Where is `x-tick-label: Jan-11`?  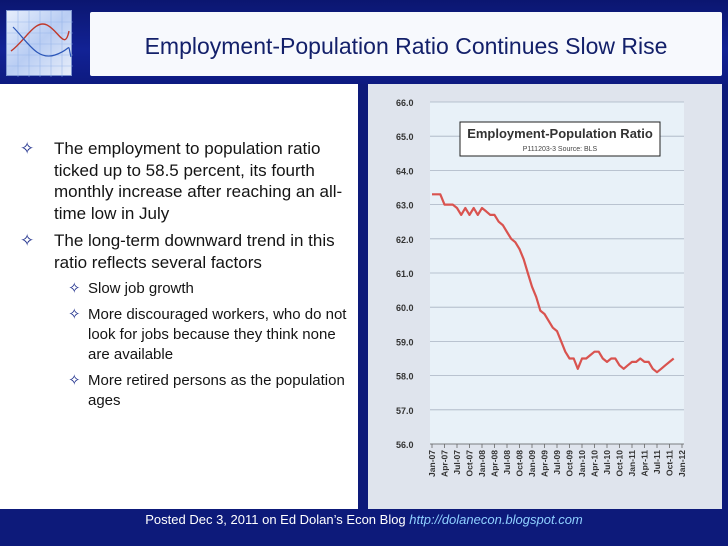 x-tick-label: Jan-11 is located at coordinates (632, 463).